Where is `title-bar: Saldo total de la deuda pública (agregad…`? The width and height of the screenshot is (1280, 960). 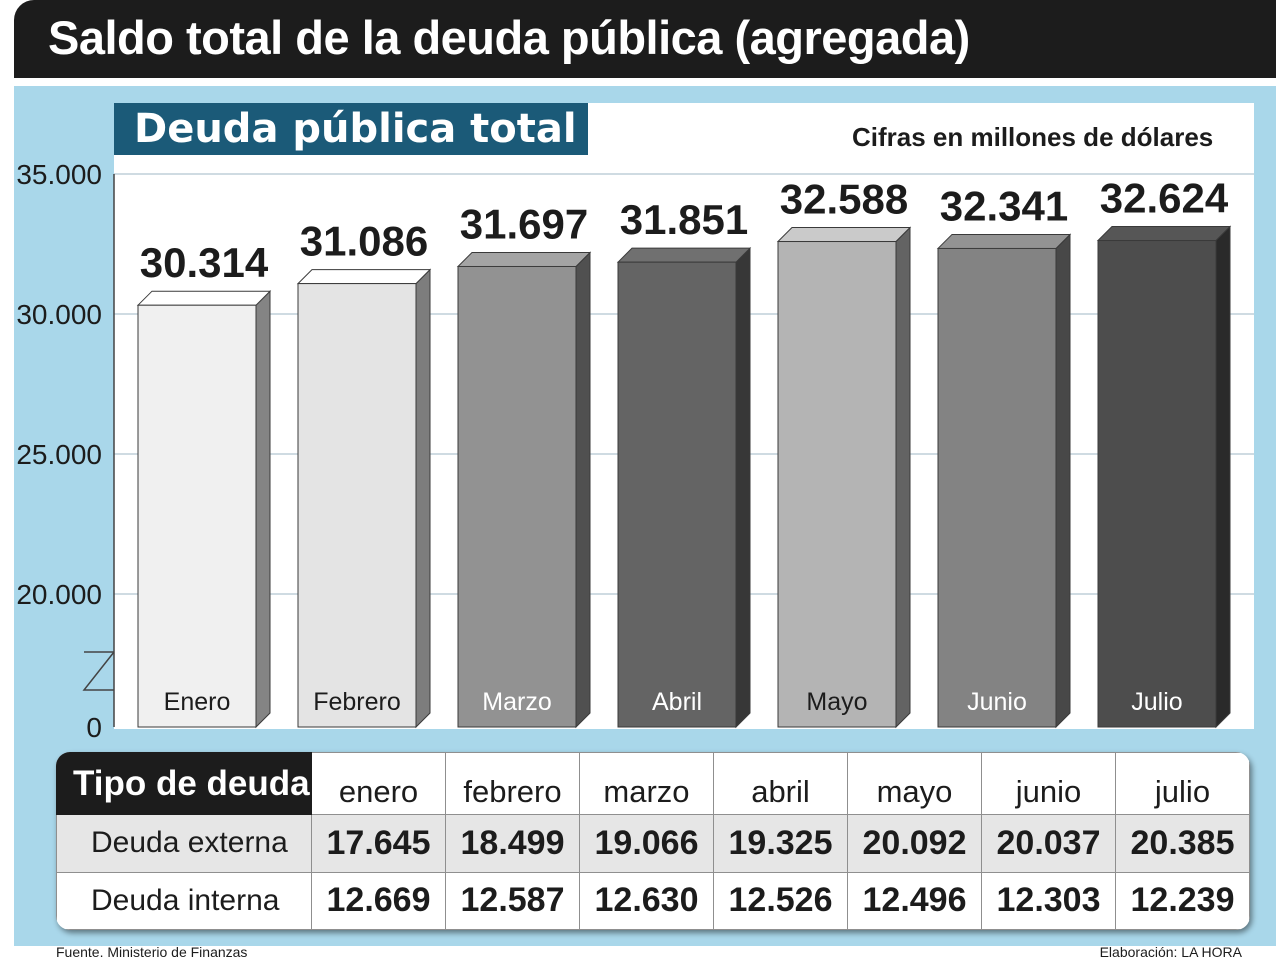
title-bar: Saldo total de la deuda pública (agregad… is located at coordinates (645, 39).